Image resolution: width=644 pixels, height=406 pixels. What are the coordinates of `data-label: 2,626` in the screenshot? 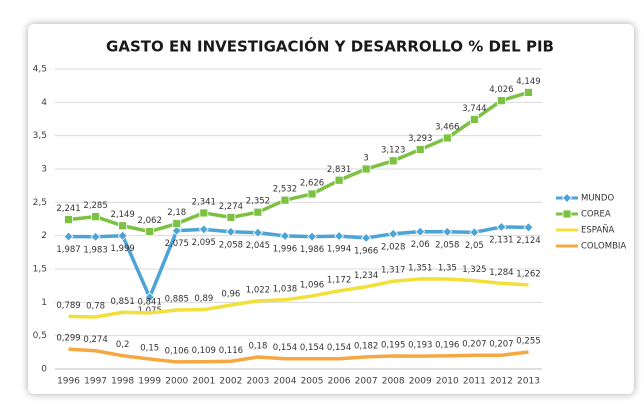 It's located at (312, 183).